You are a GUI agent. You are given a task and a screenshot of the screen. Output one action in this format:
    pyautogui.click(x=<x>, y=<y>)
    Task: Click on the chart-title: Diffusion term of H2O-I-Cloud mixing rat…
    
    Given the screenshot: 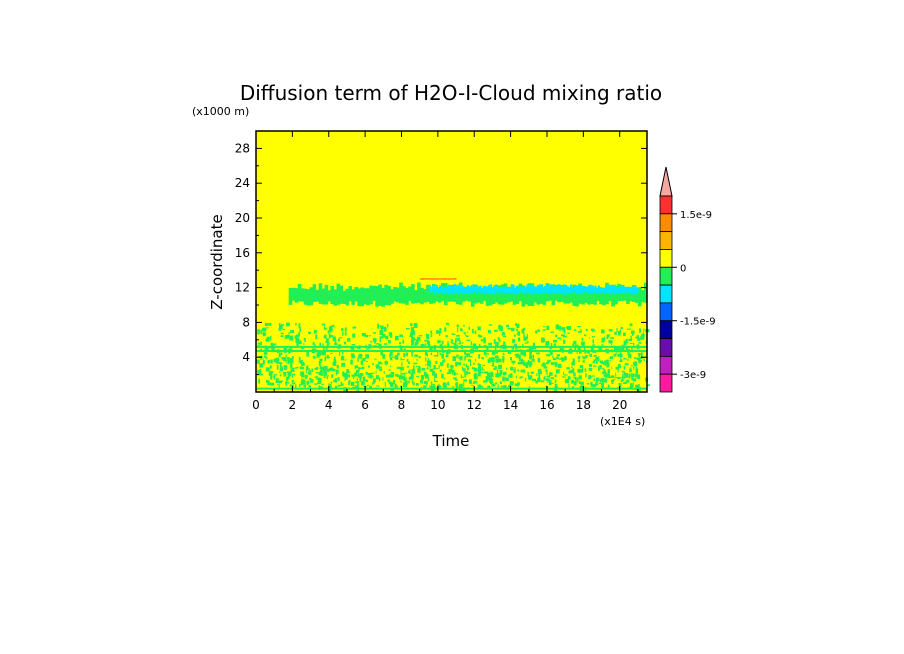 What is the action you would take?
    pyautogui.click(x=451, y=93)
    